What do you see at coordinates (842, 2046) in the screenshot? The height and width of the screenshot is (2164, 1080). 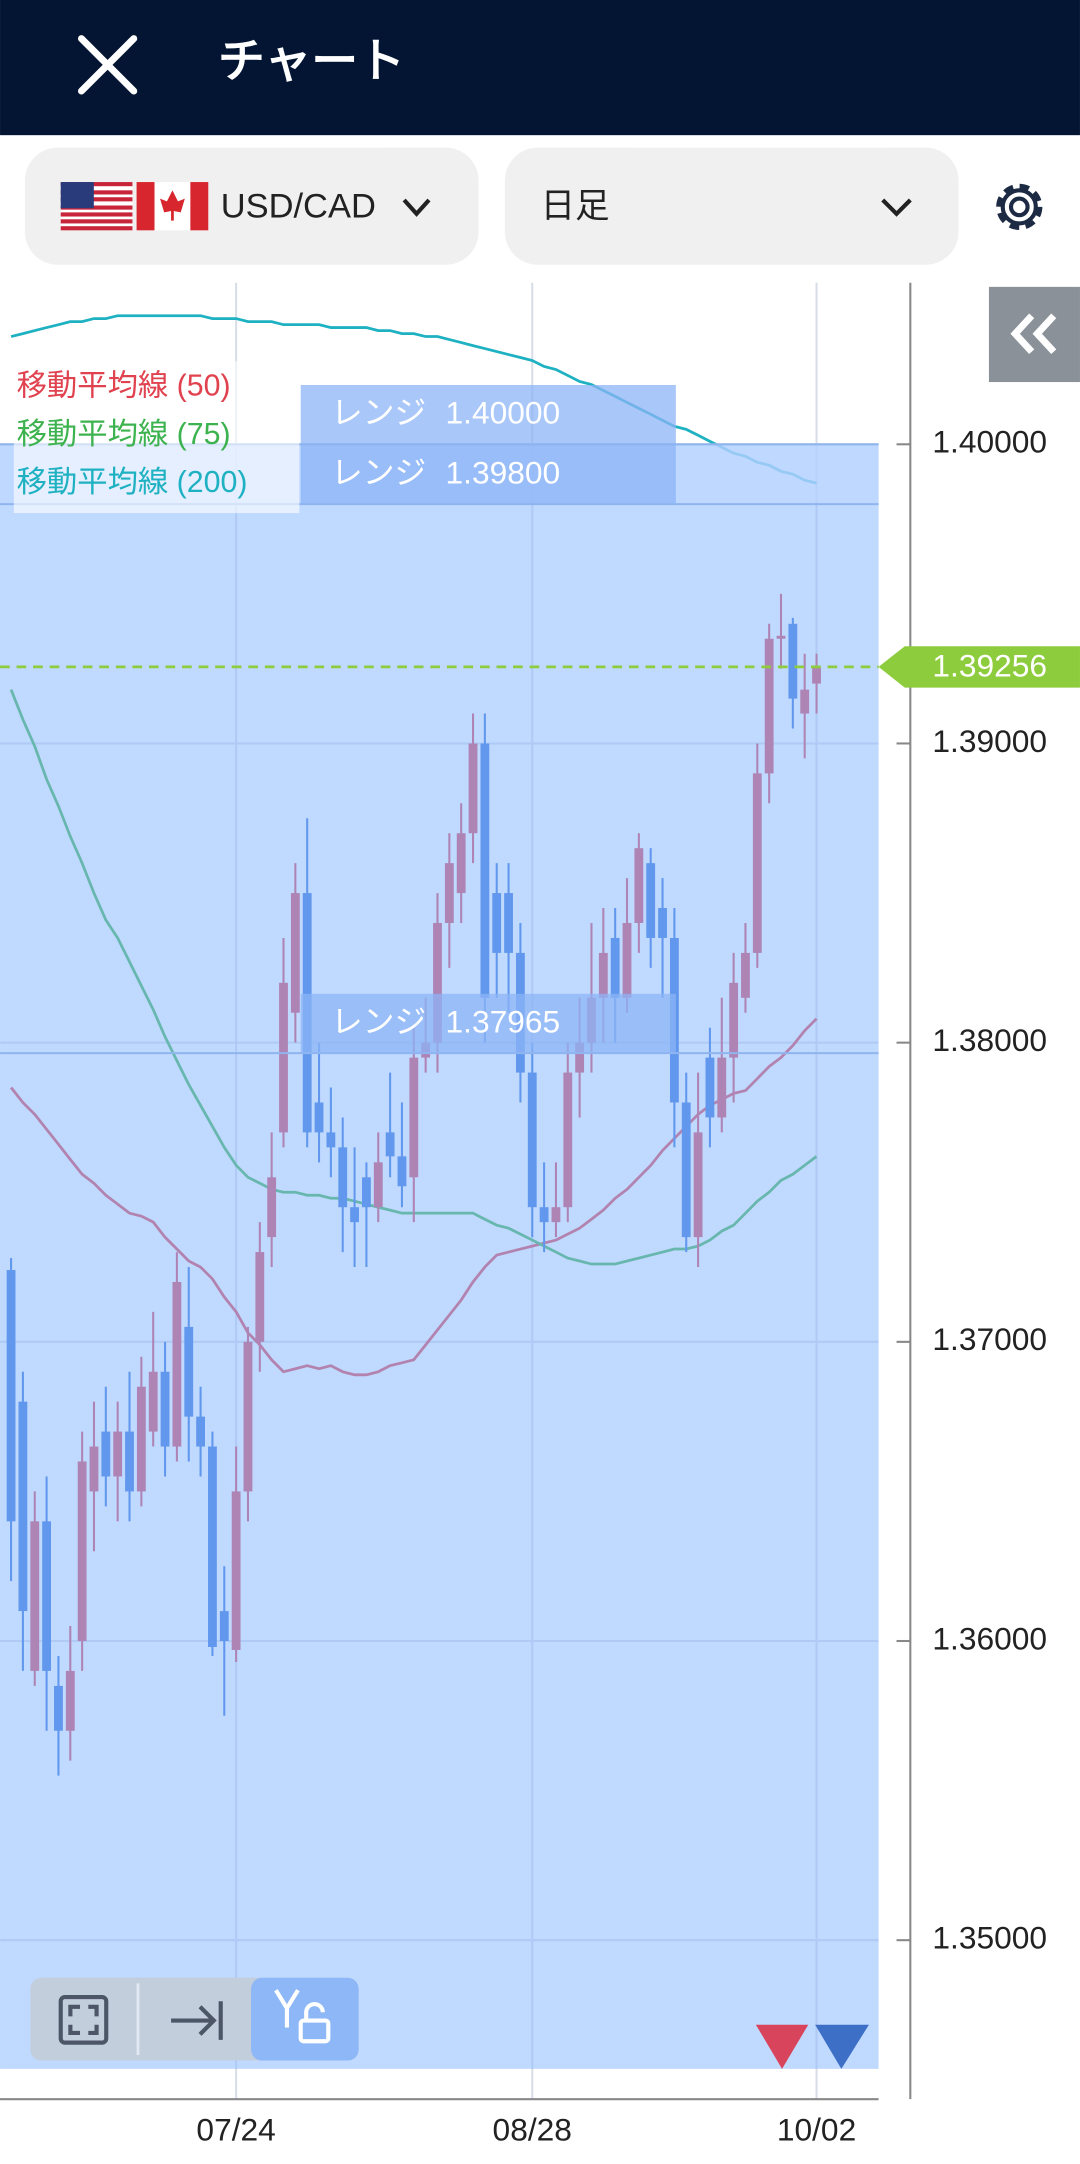 I see `buy-marker` at bounding box center [842, 2046].